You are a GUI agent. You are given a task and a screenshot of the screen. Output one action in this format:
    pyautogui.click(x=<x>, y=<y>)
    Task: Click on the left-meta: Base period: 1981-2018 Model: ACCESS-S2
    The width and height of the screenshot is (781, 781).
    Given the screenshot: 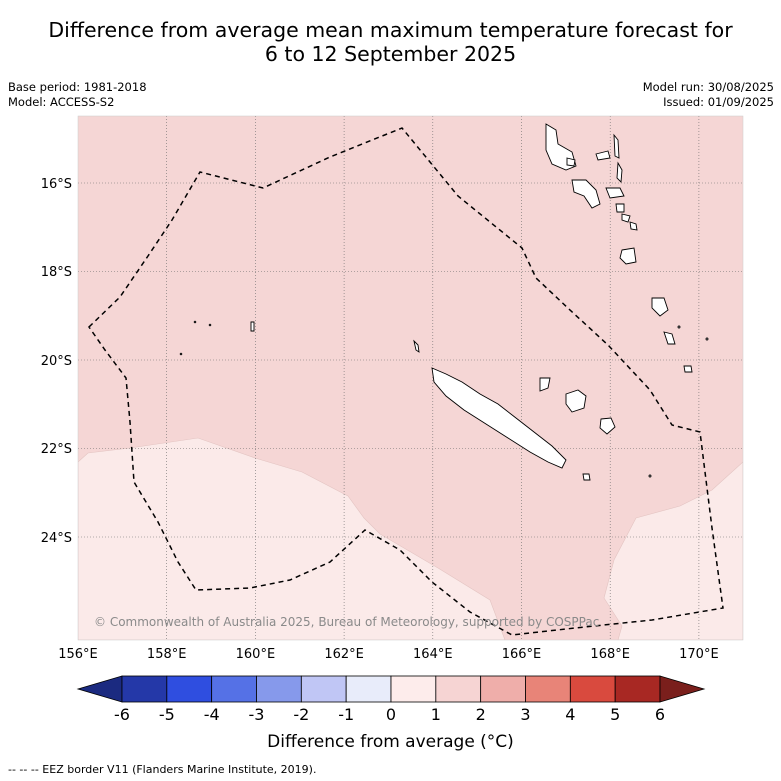 What is the action you would take?
    pyautogui.click(x=77, y=95)
    